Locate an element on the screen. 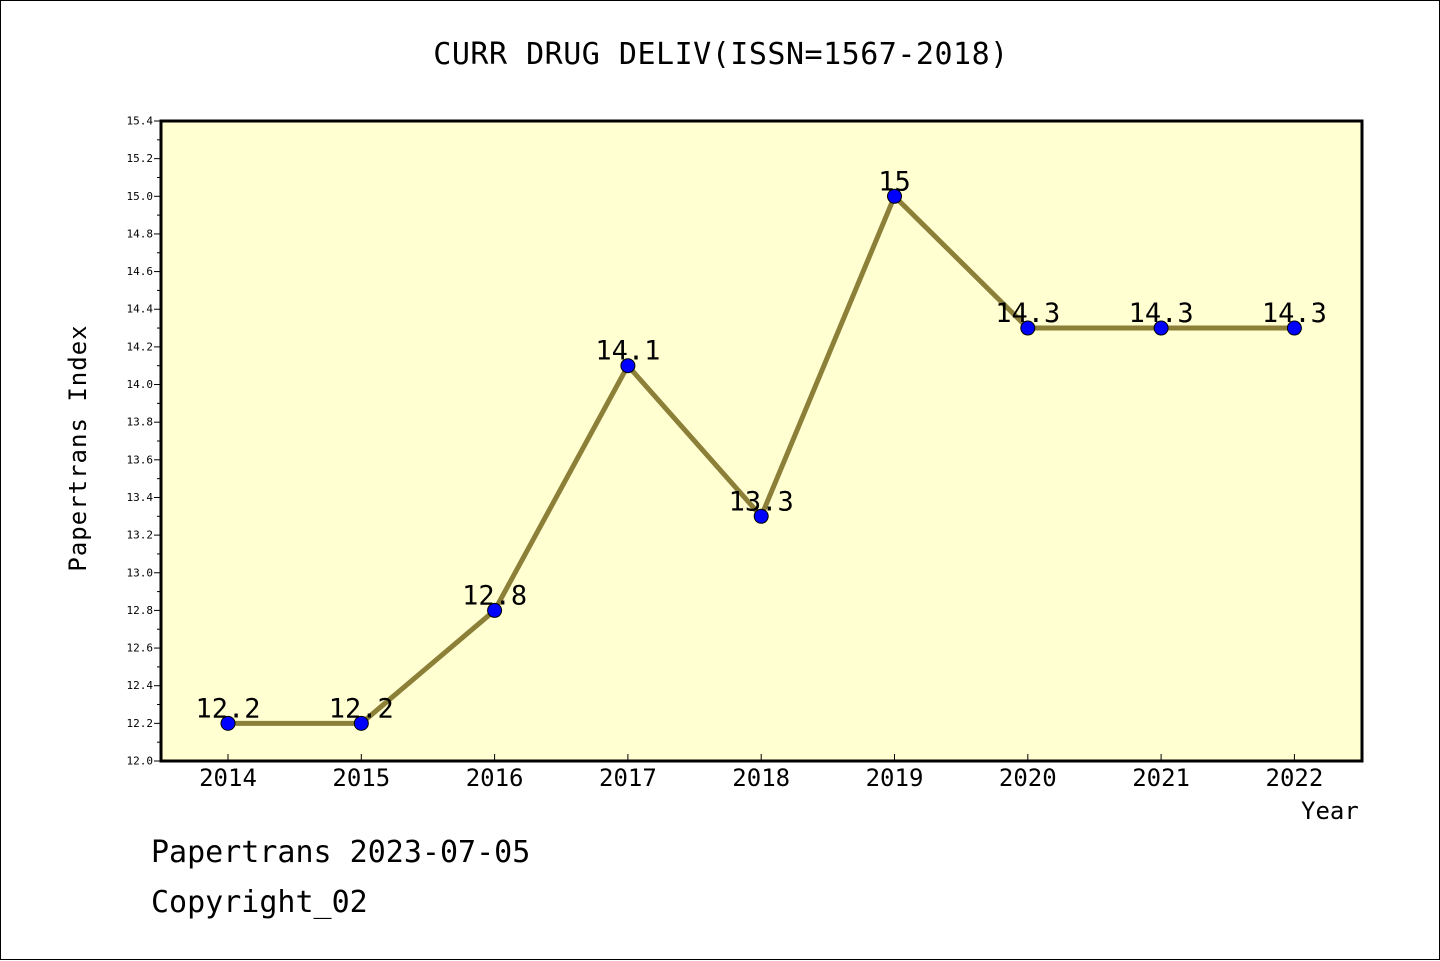  data-label: 14.1 is located at coordinates (627, 351).